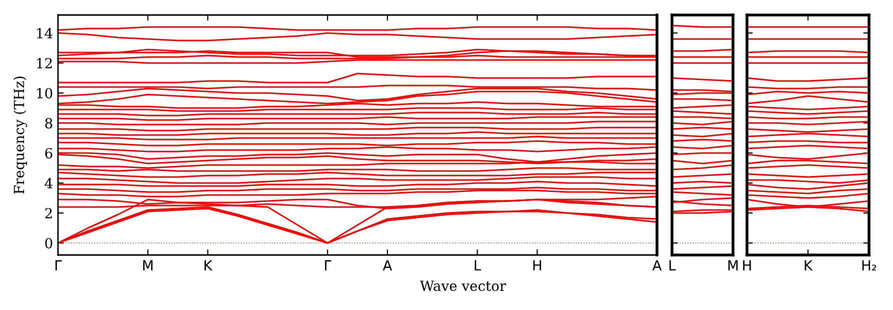 The image size is (893, 310). What do you see at coordinates (44, 93) in the screenshot?
I see `y-tick-label: 10` at bounding box center [44, 93].